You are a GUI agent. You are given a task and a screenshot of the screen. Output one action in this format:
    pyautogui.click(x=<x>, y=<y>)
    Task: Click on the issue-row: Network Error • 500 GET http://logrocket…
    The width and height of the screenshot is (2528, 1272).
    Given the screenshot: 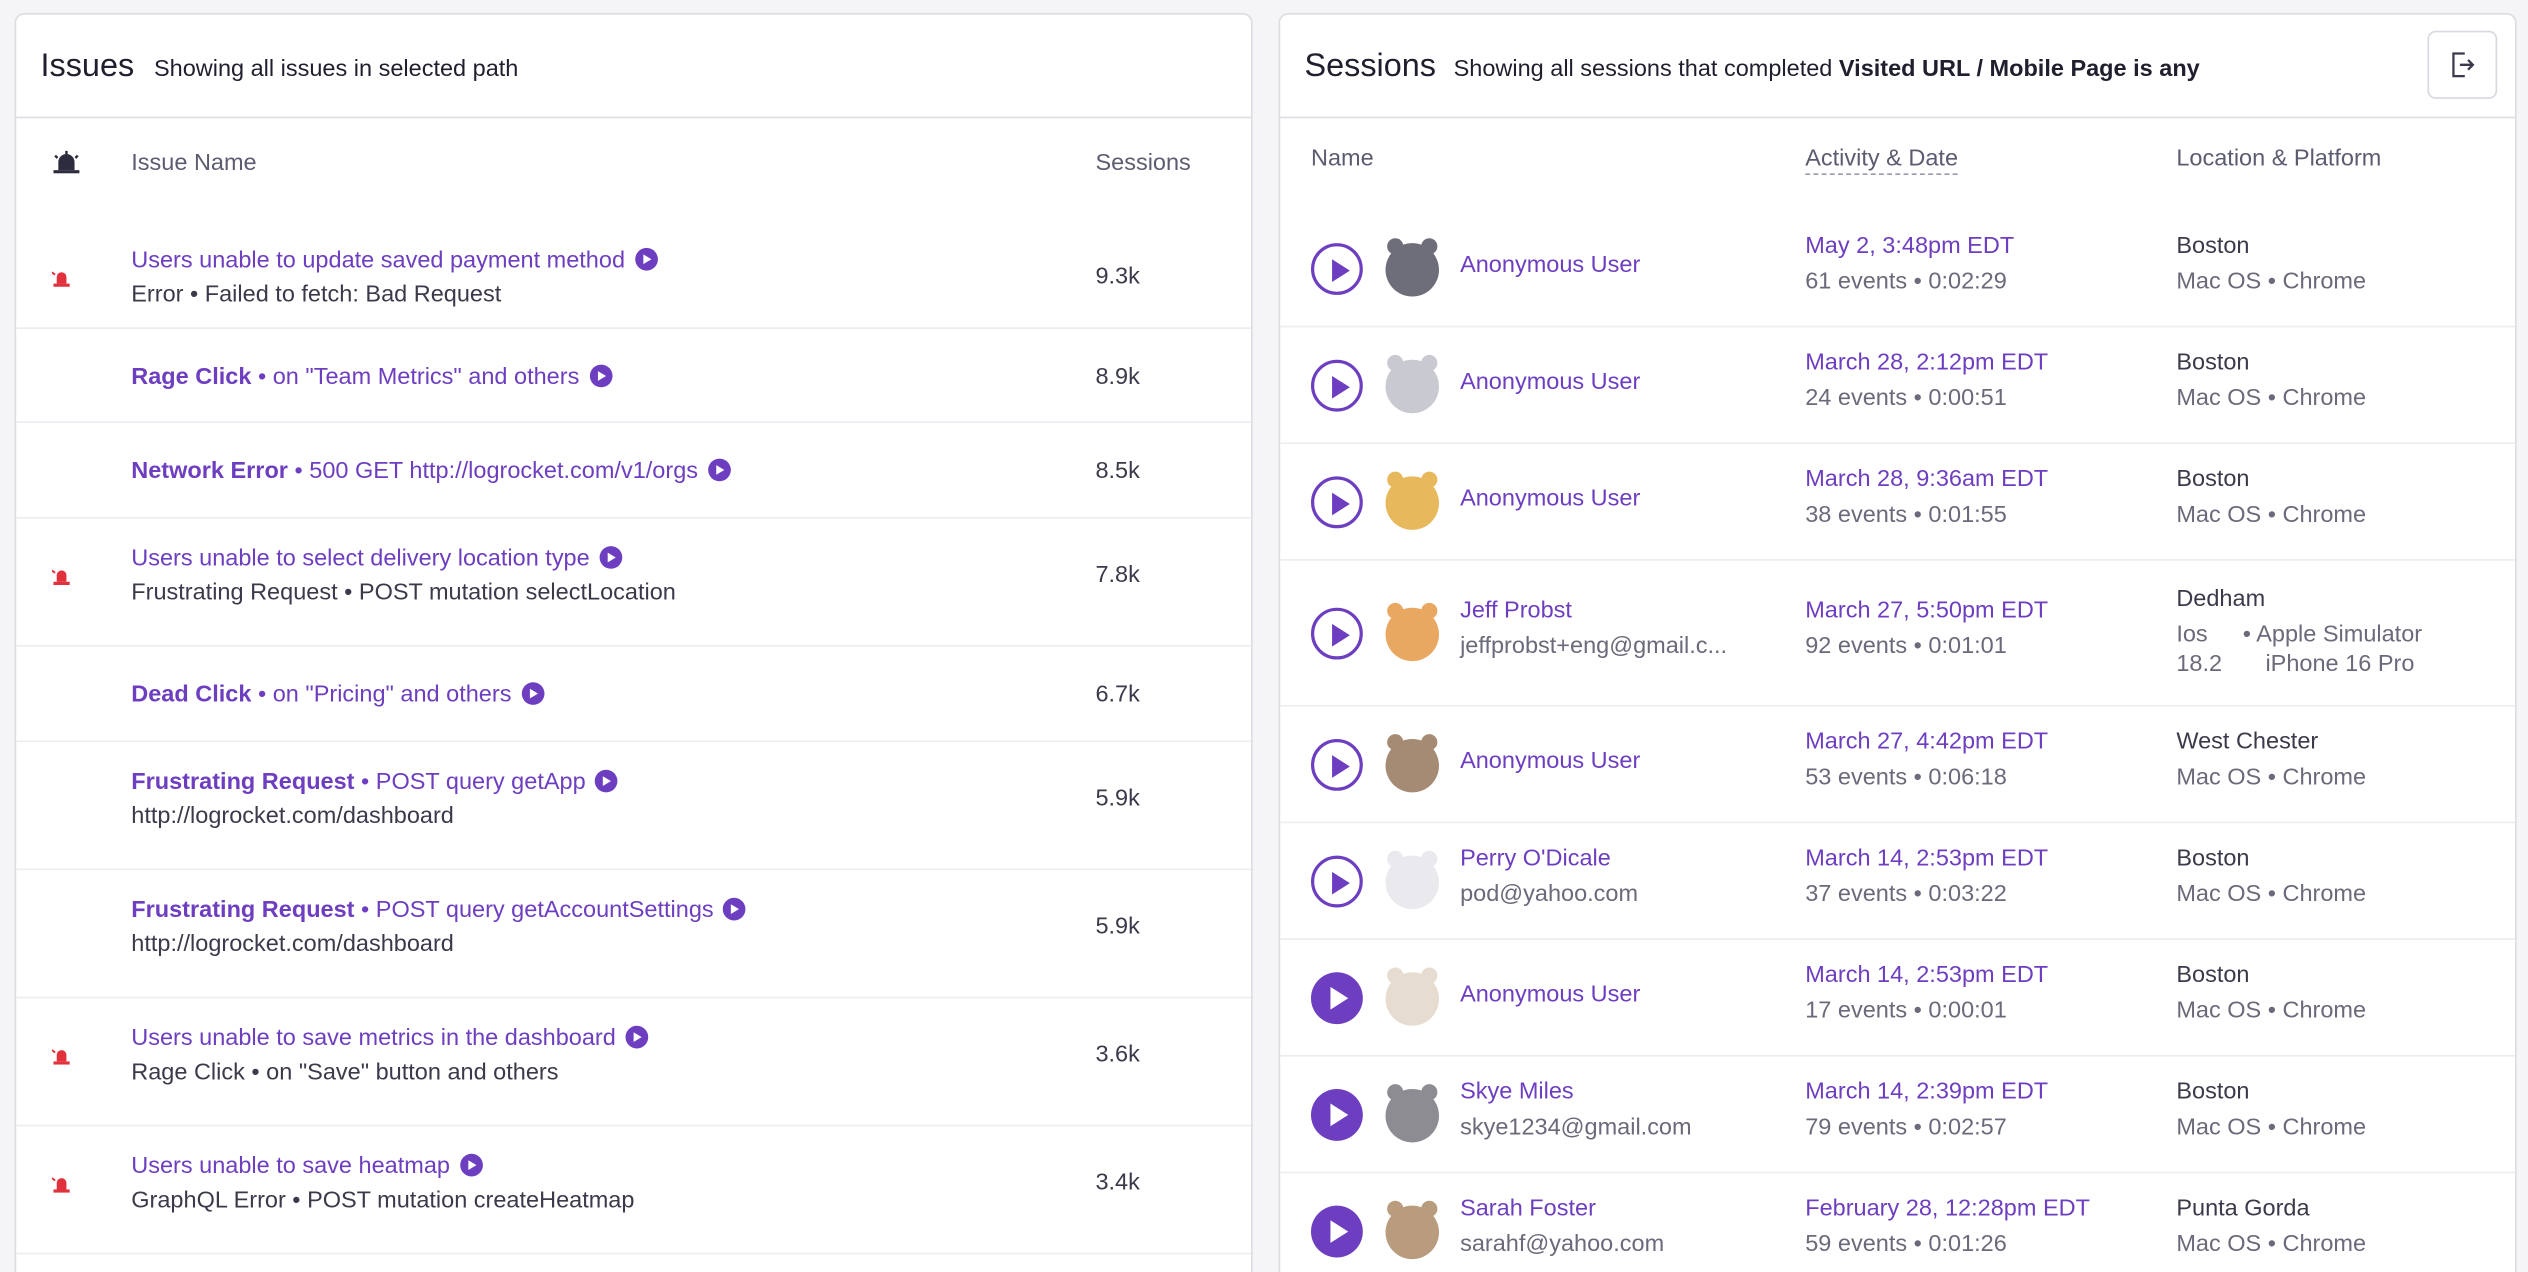 What is the action you would take?
    pyautogui.click(x=634, y=471)
    